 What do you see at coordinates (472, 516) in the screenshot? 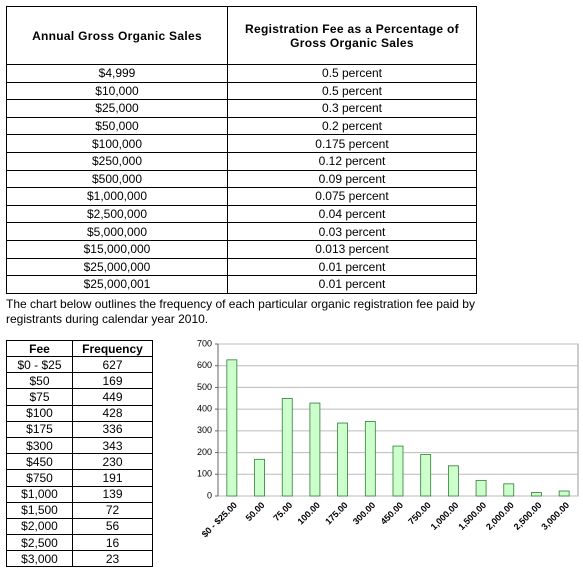
I see `x-tick-label: 1,500.00` at bounding box center [472, 516].